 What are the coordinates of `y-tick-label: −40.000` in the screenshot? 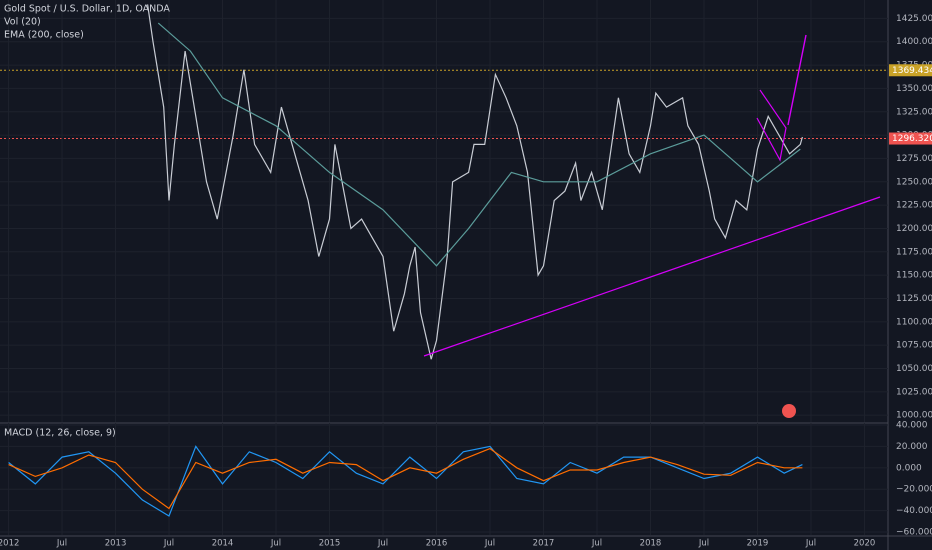 It's located at (914, 511).